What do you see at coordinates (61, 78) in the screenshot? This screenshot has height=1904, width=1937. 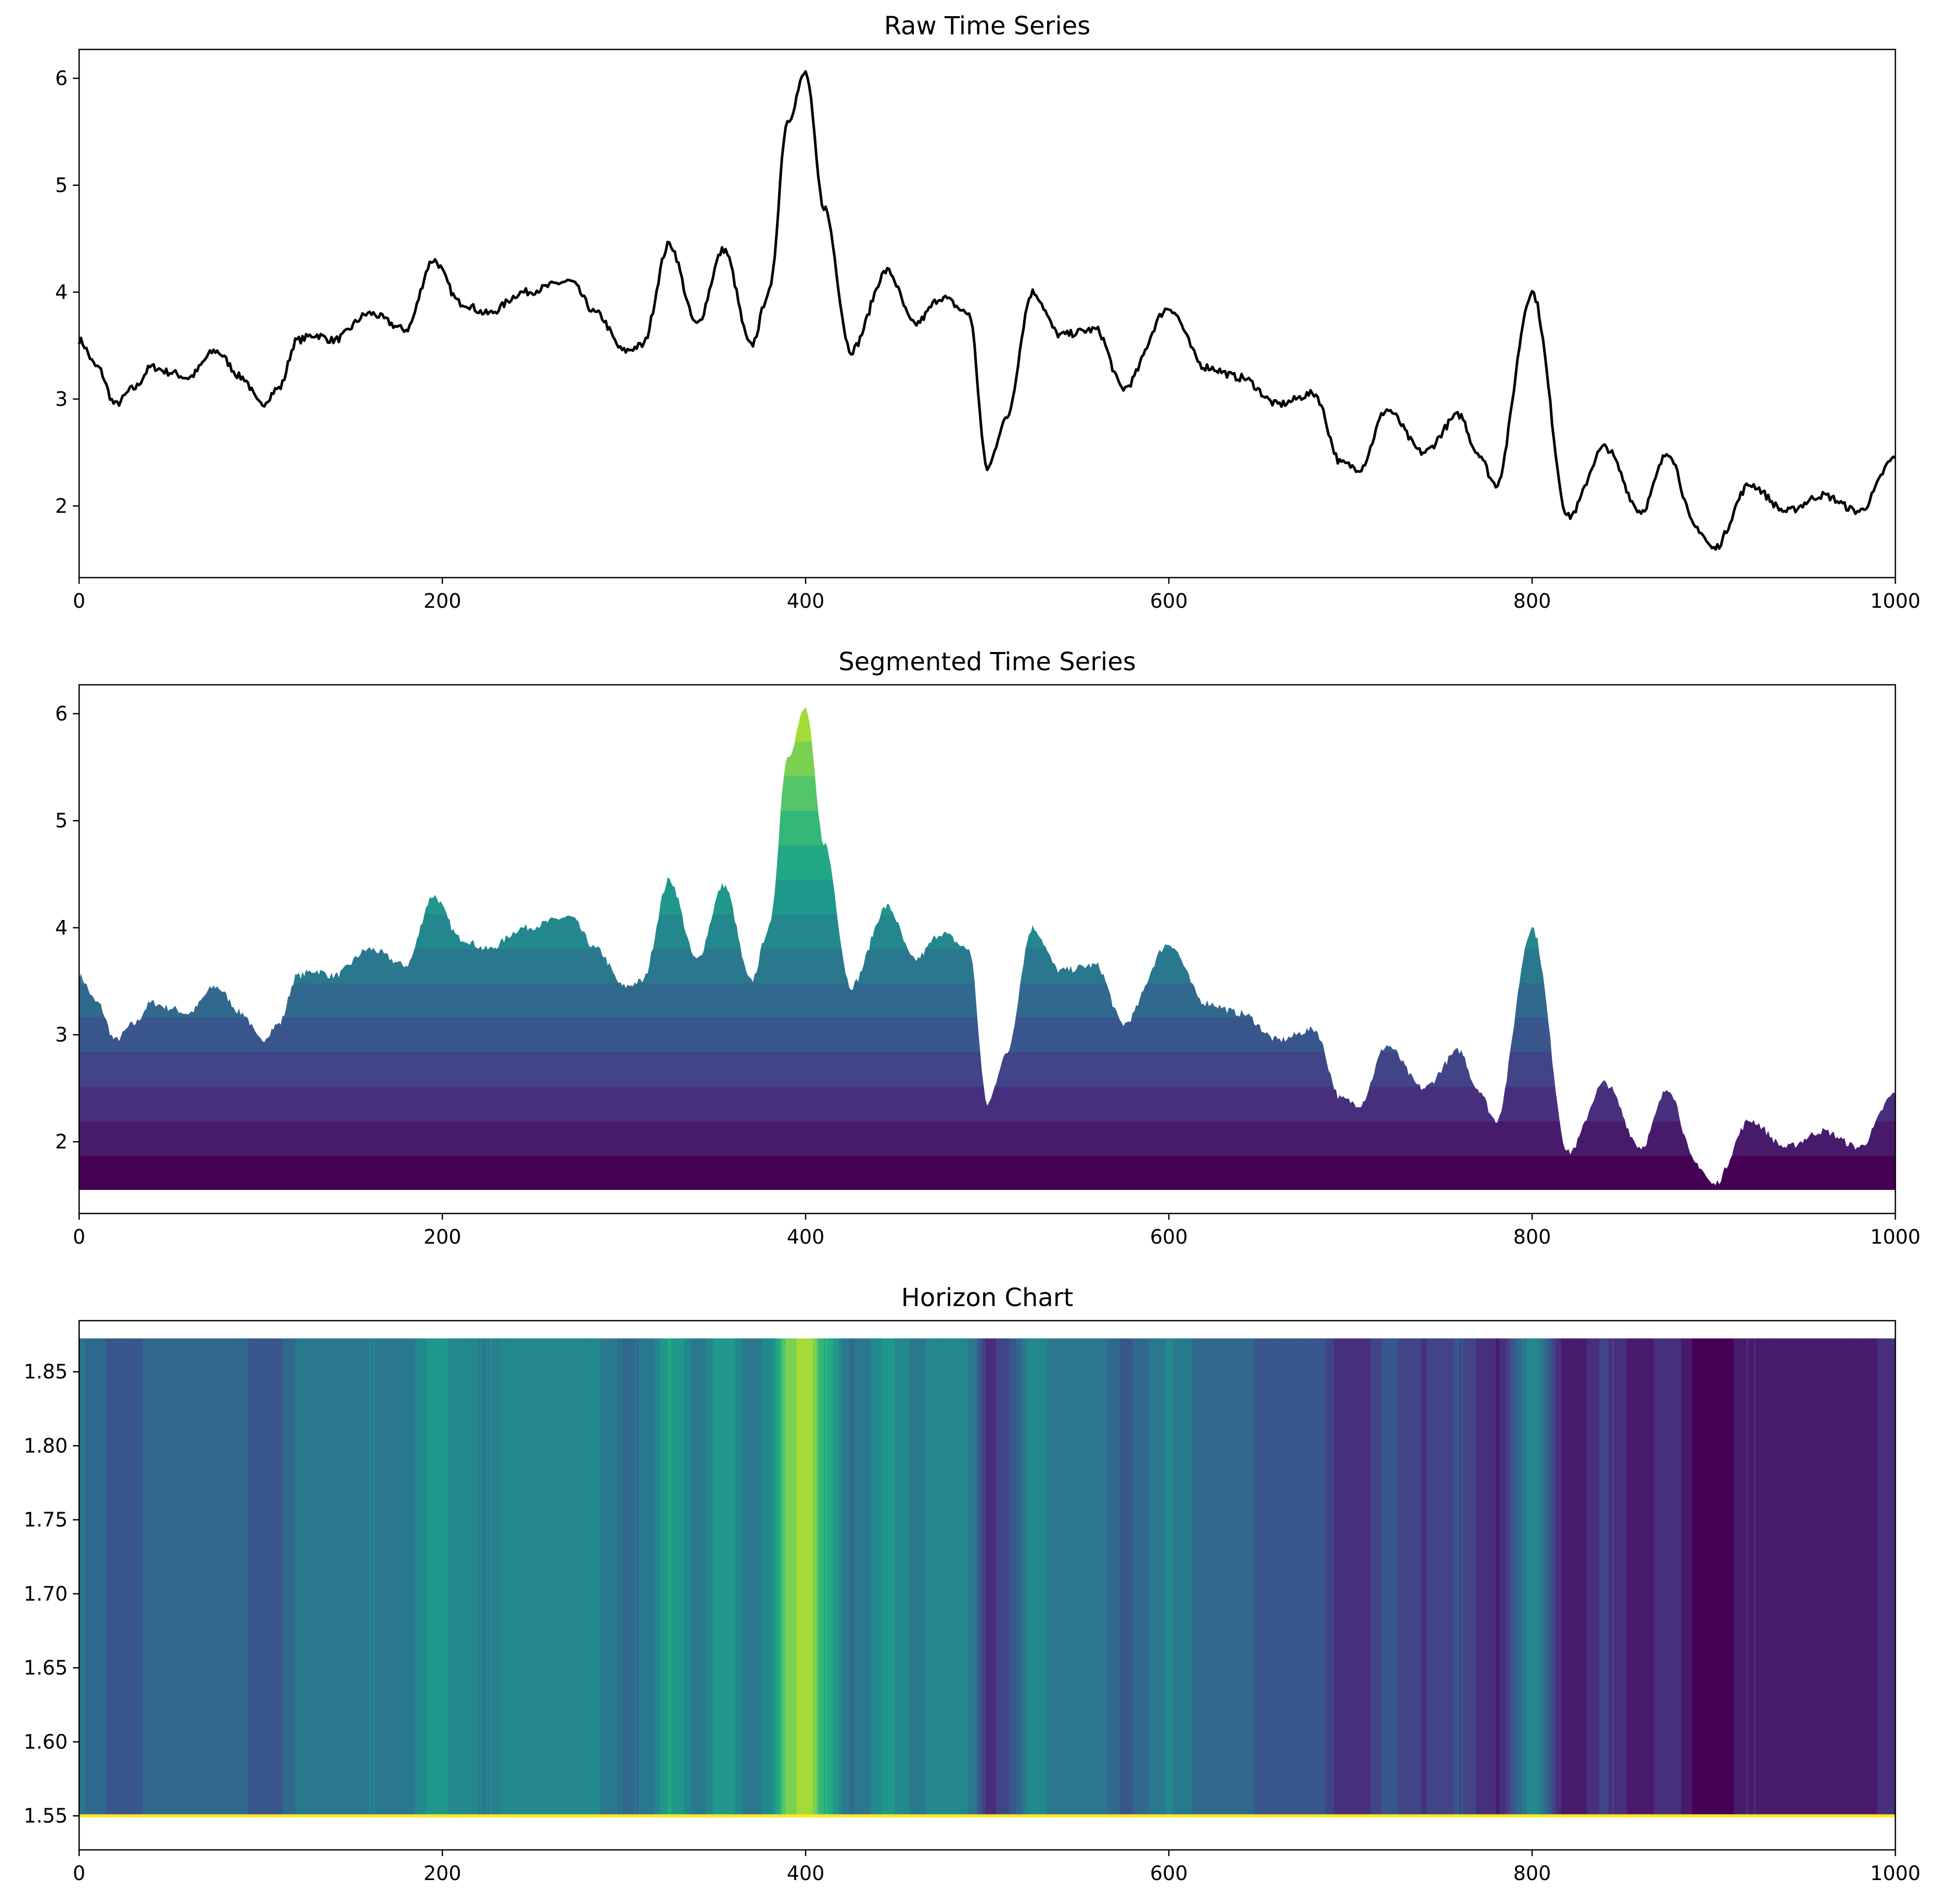 I see `raw-y-tick-label: 6` at bounding box center [61, 78].